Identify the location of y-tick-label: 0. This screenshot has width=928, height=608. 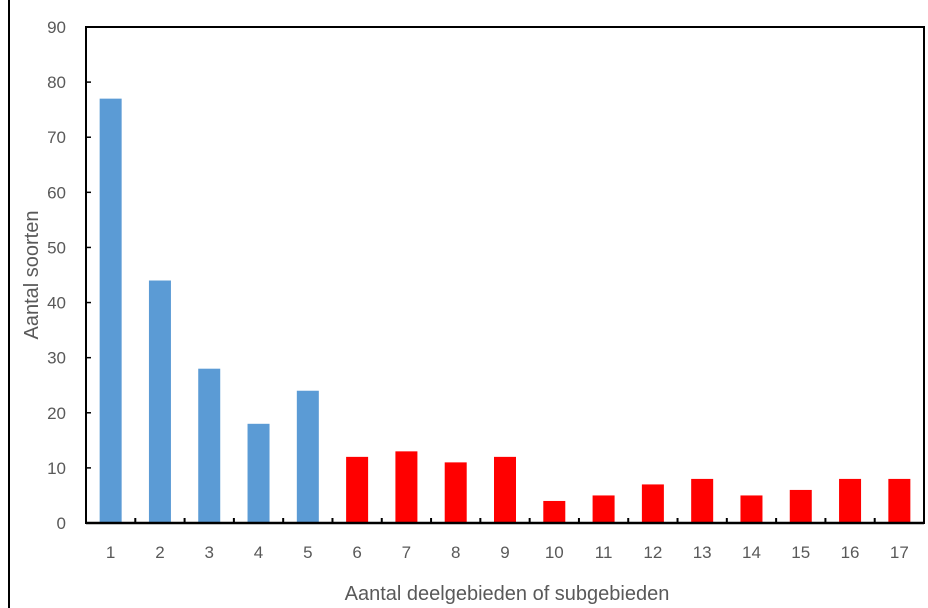
(61, 523).